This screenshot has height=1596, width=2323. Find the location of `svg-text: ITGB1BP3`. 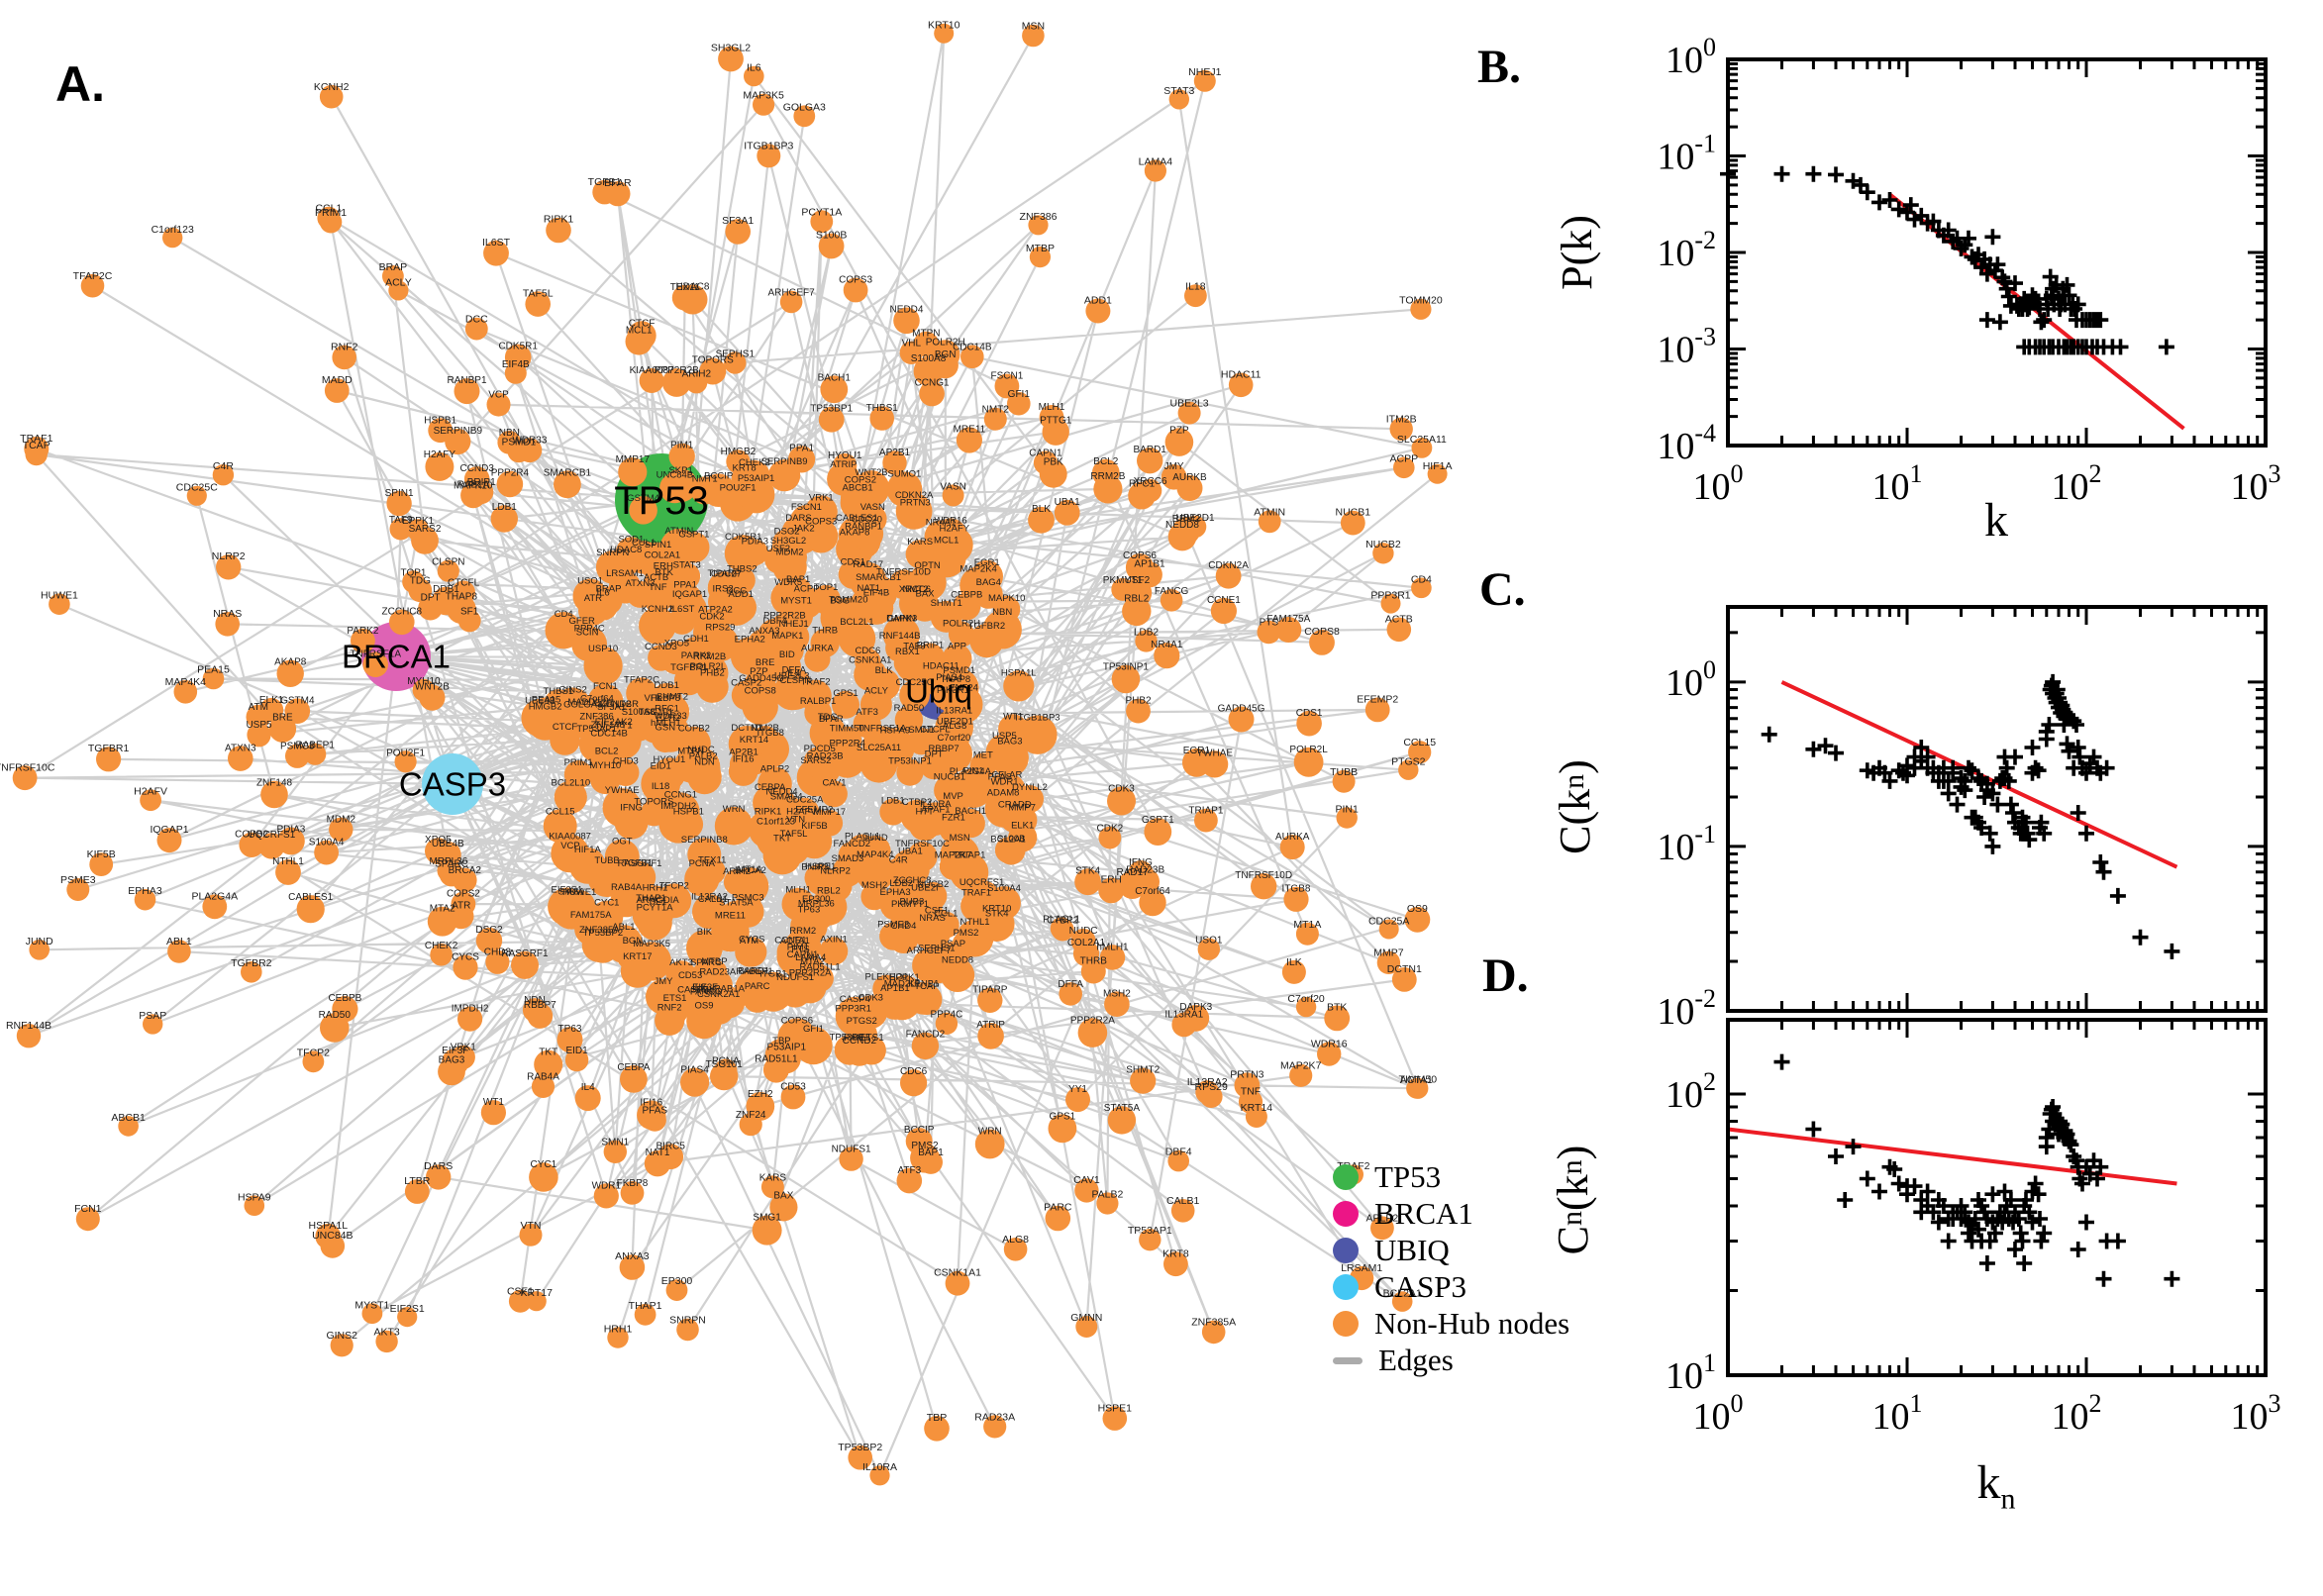

svg-text: ITGB1BP3 is located at coordinates (768, 145).